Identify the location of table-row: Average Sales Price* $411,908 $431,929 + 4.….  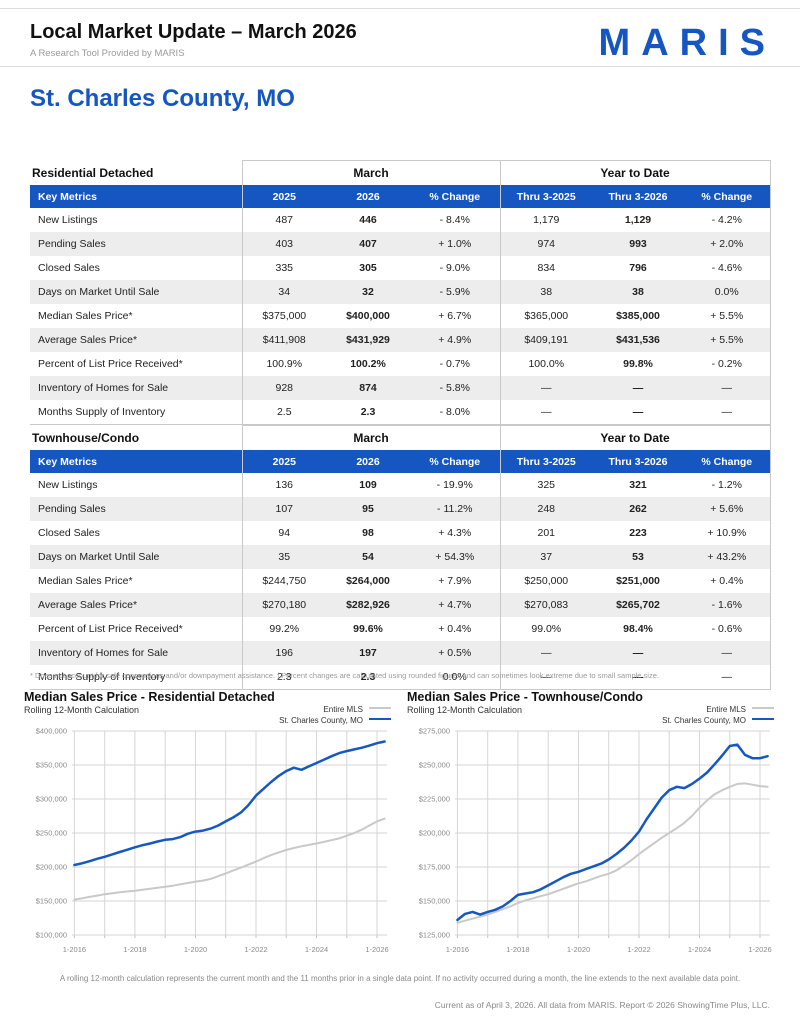
(400, 340).